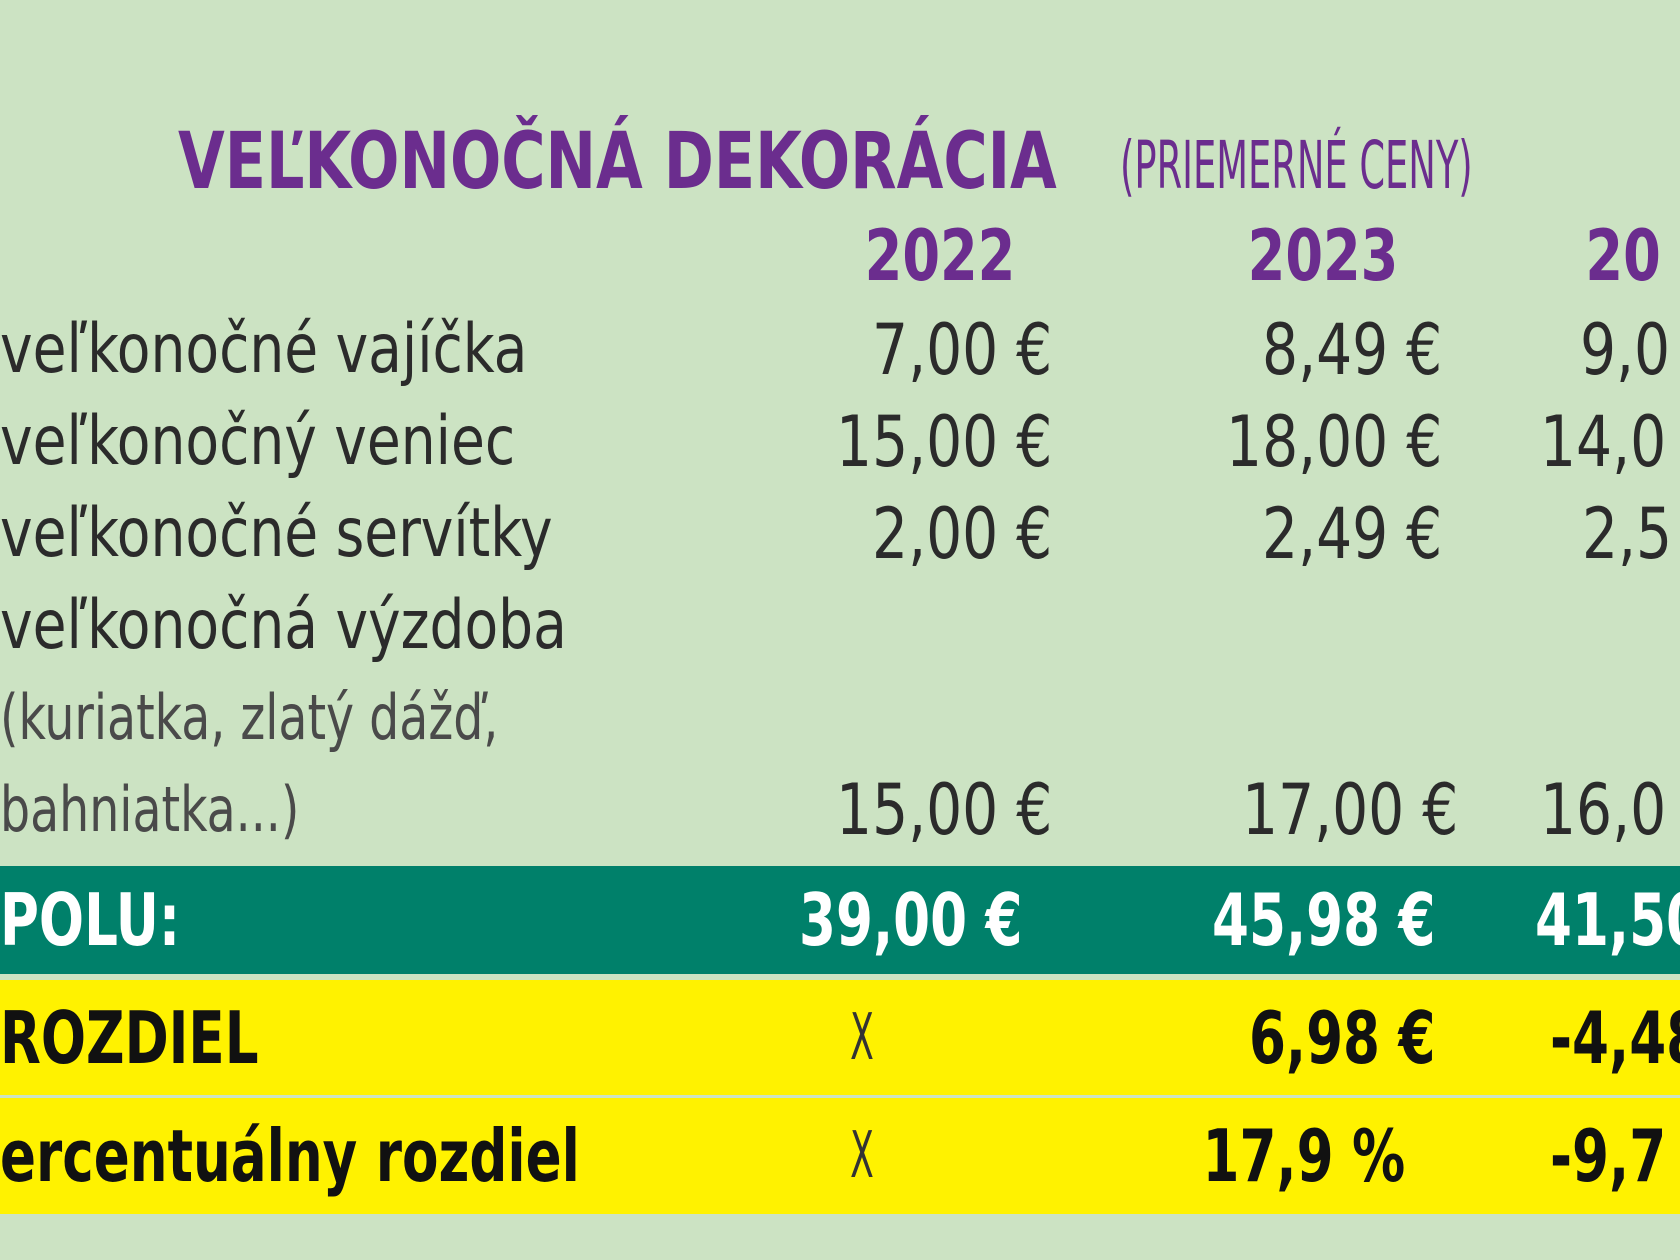 The image size is (1680, 1260). I want to click on row-label-eggs: veľkonočné vajíčka, so click(264, 349).